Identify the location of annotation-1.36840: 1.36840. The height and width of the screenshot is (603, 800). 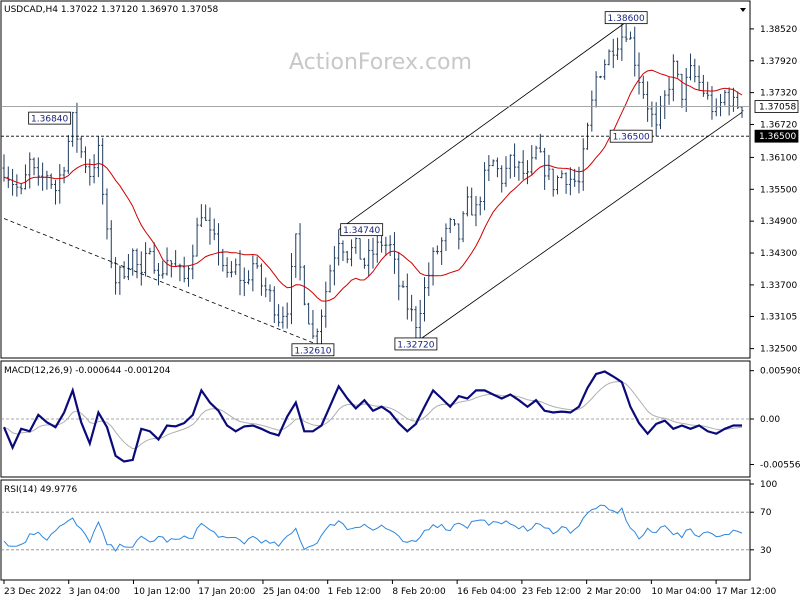
(50, 118).